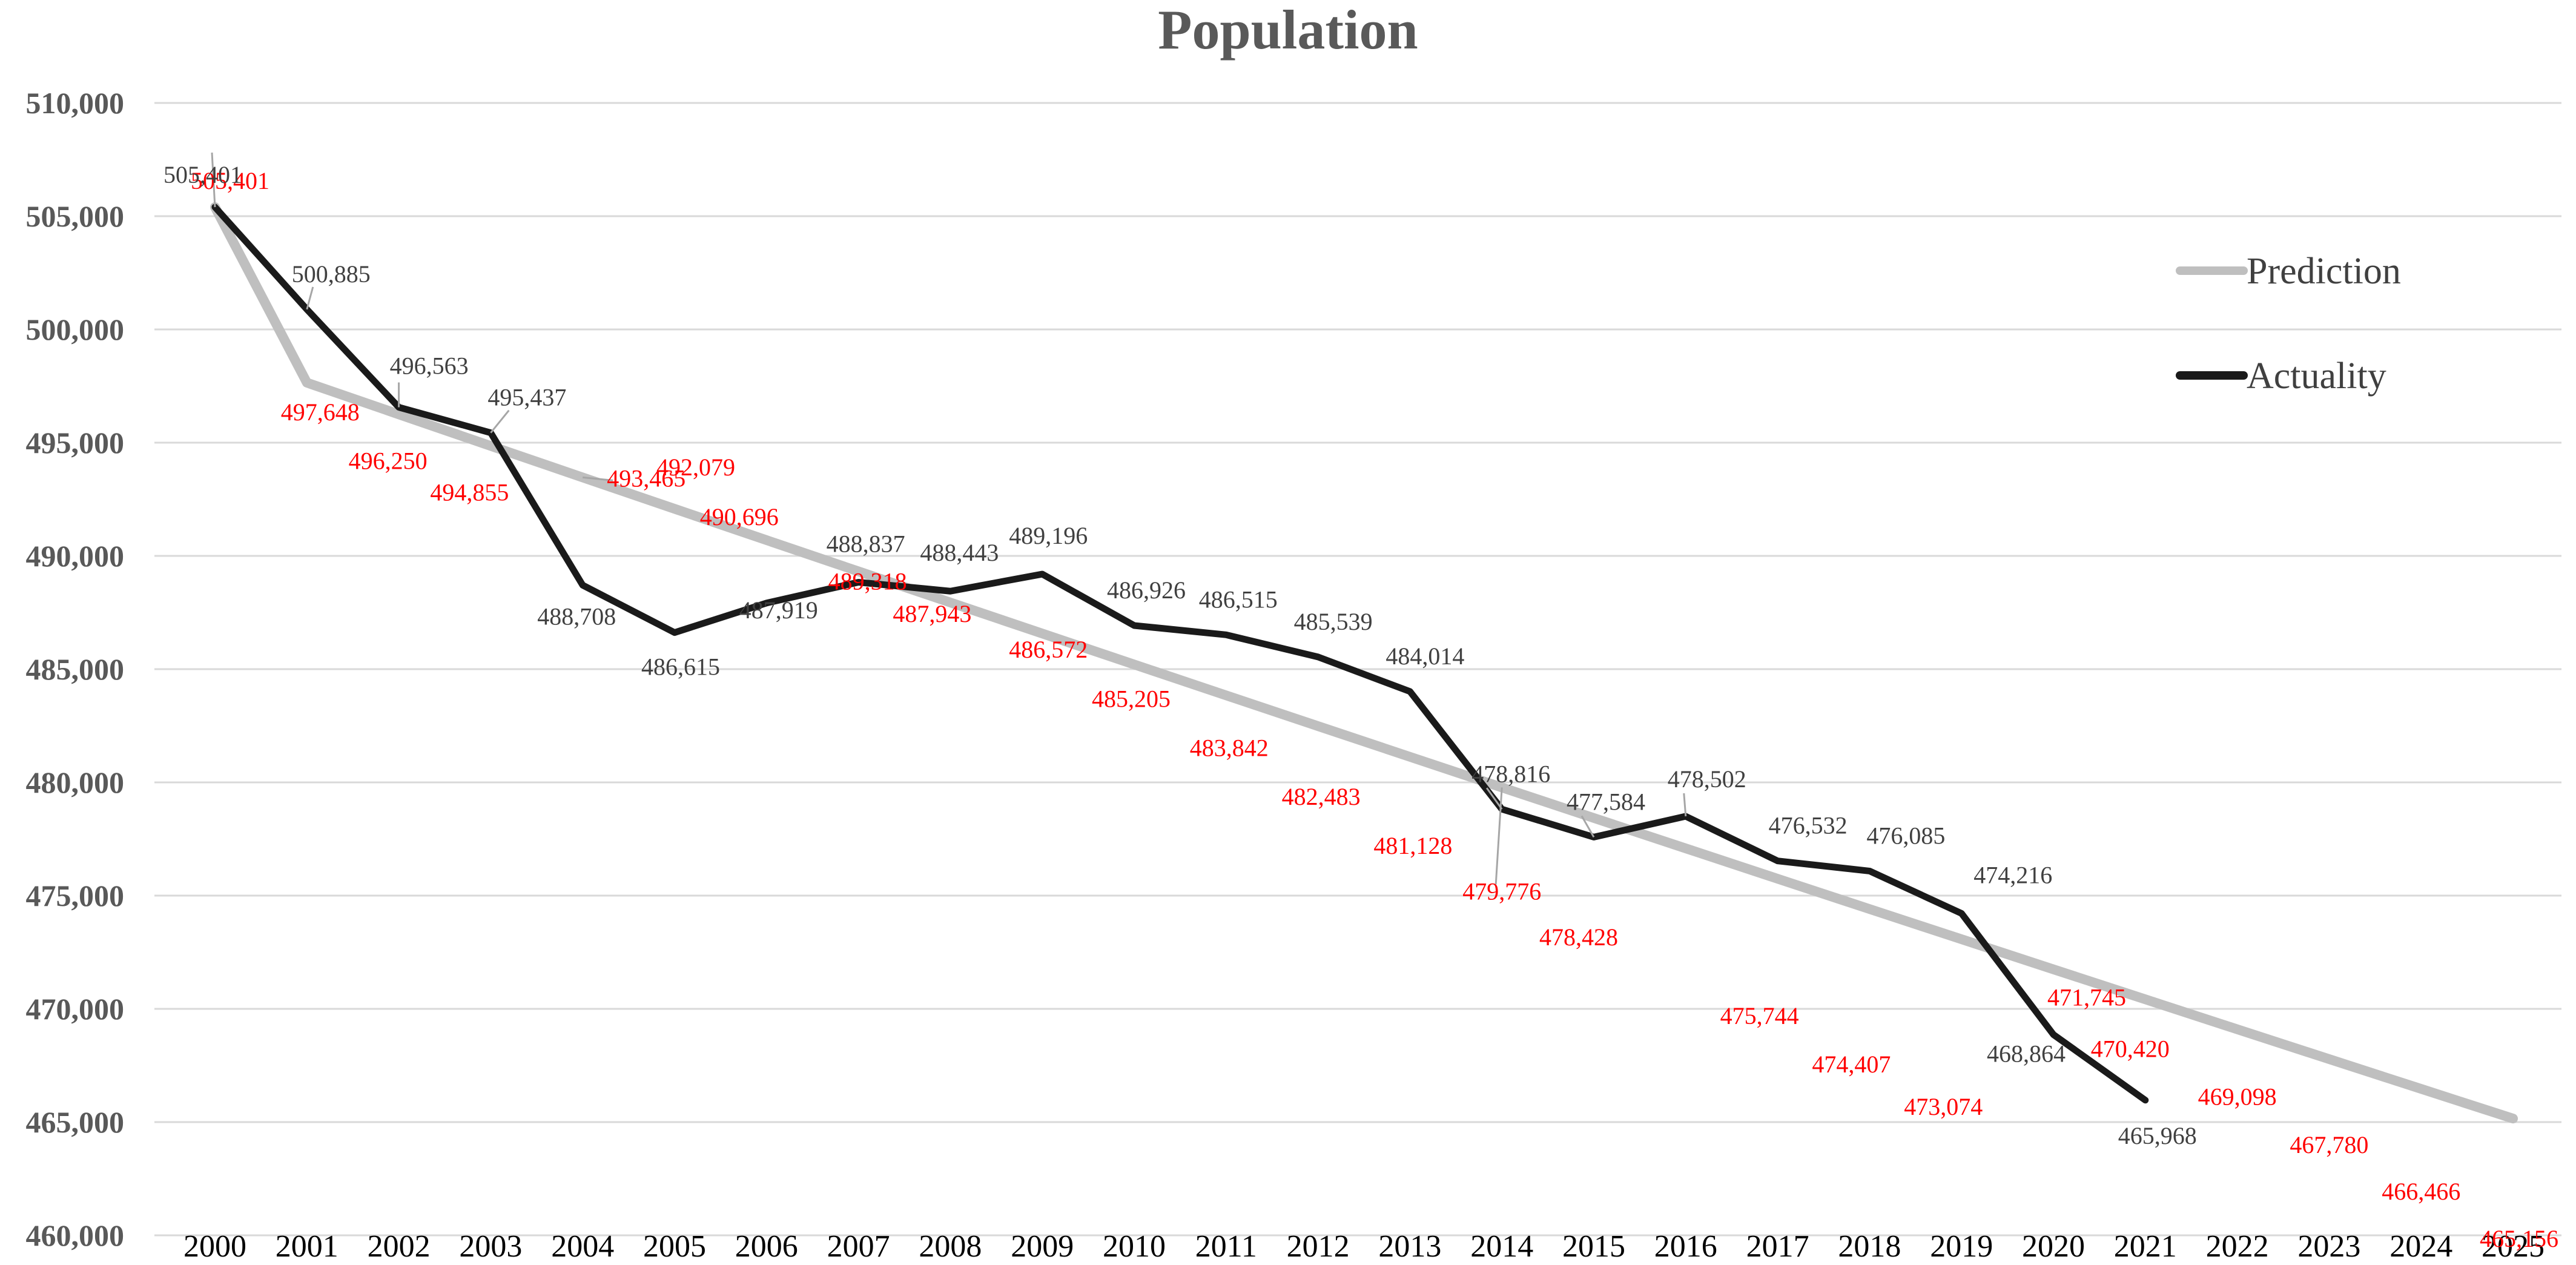 Image resolution: width=2576 pixels, height=1265 pixels. What do you see at coordinates (1501, 1246) in the screenshot?
I see `x-tick-label: 2014` at bounding box center [1501, 1246].